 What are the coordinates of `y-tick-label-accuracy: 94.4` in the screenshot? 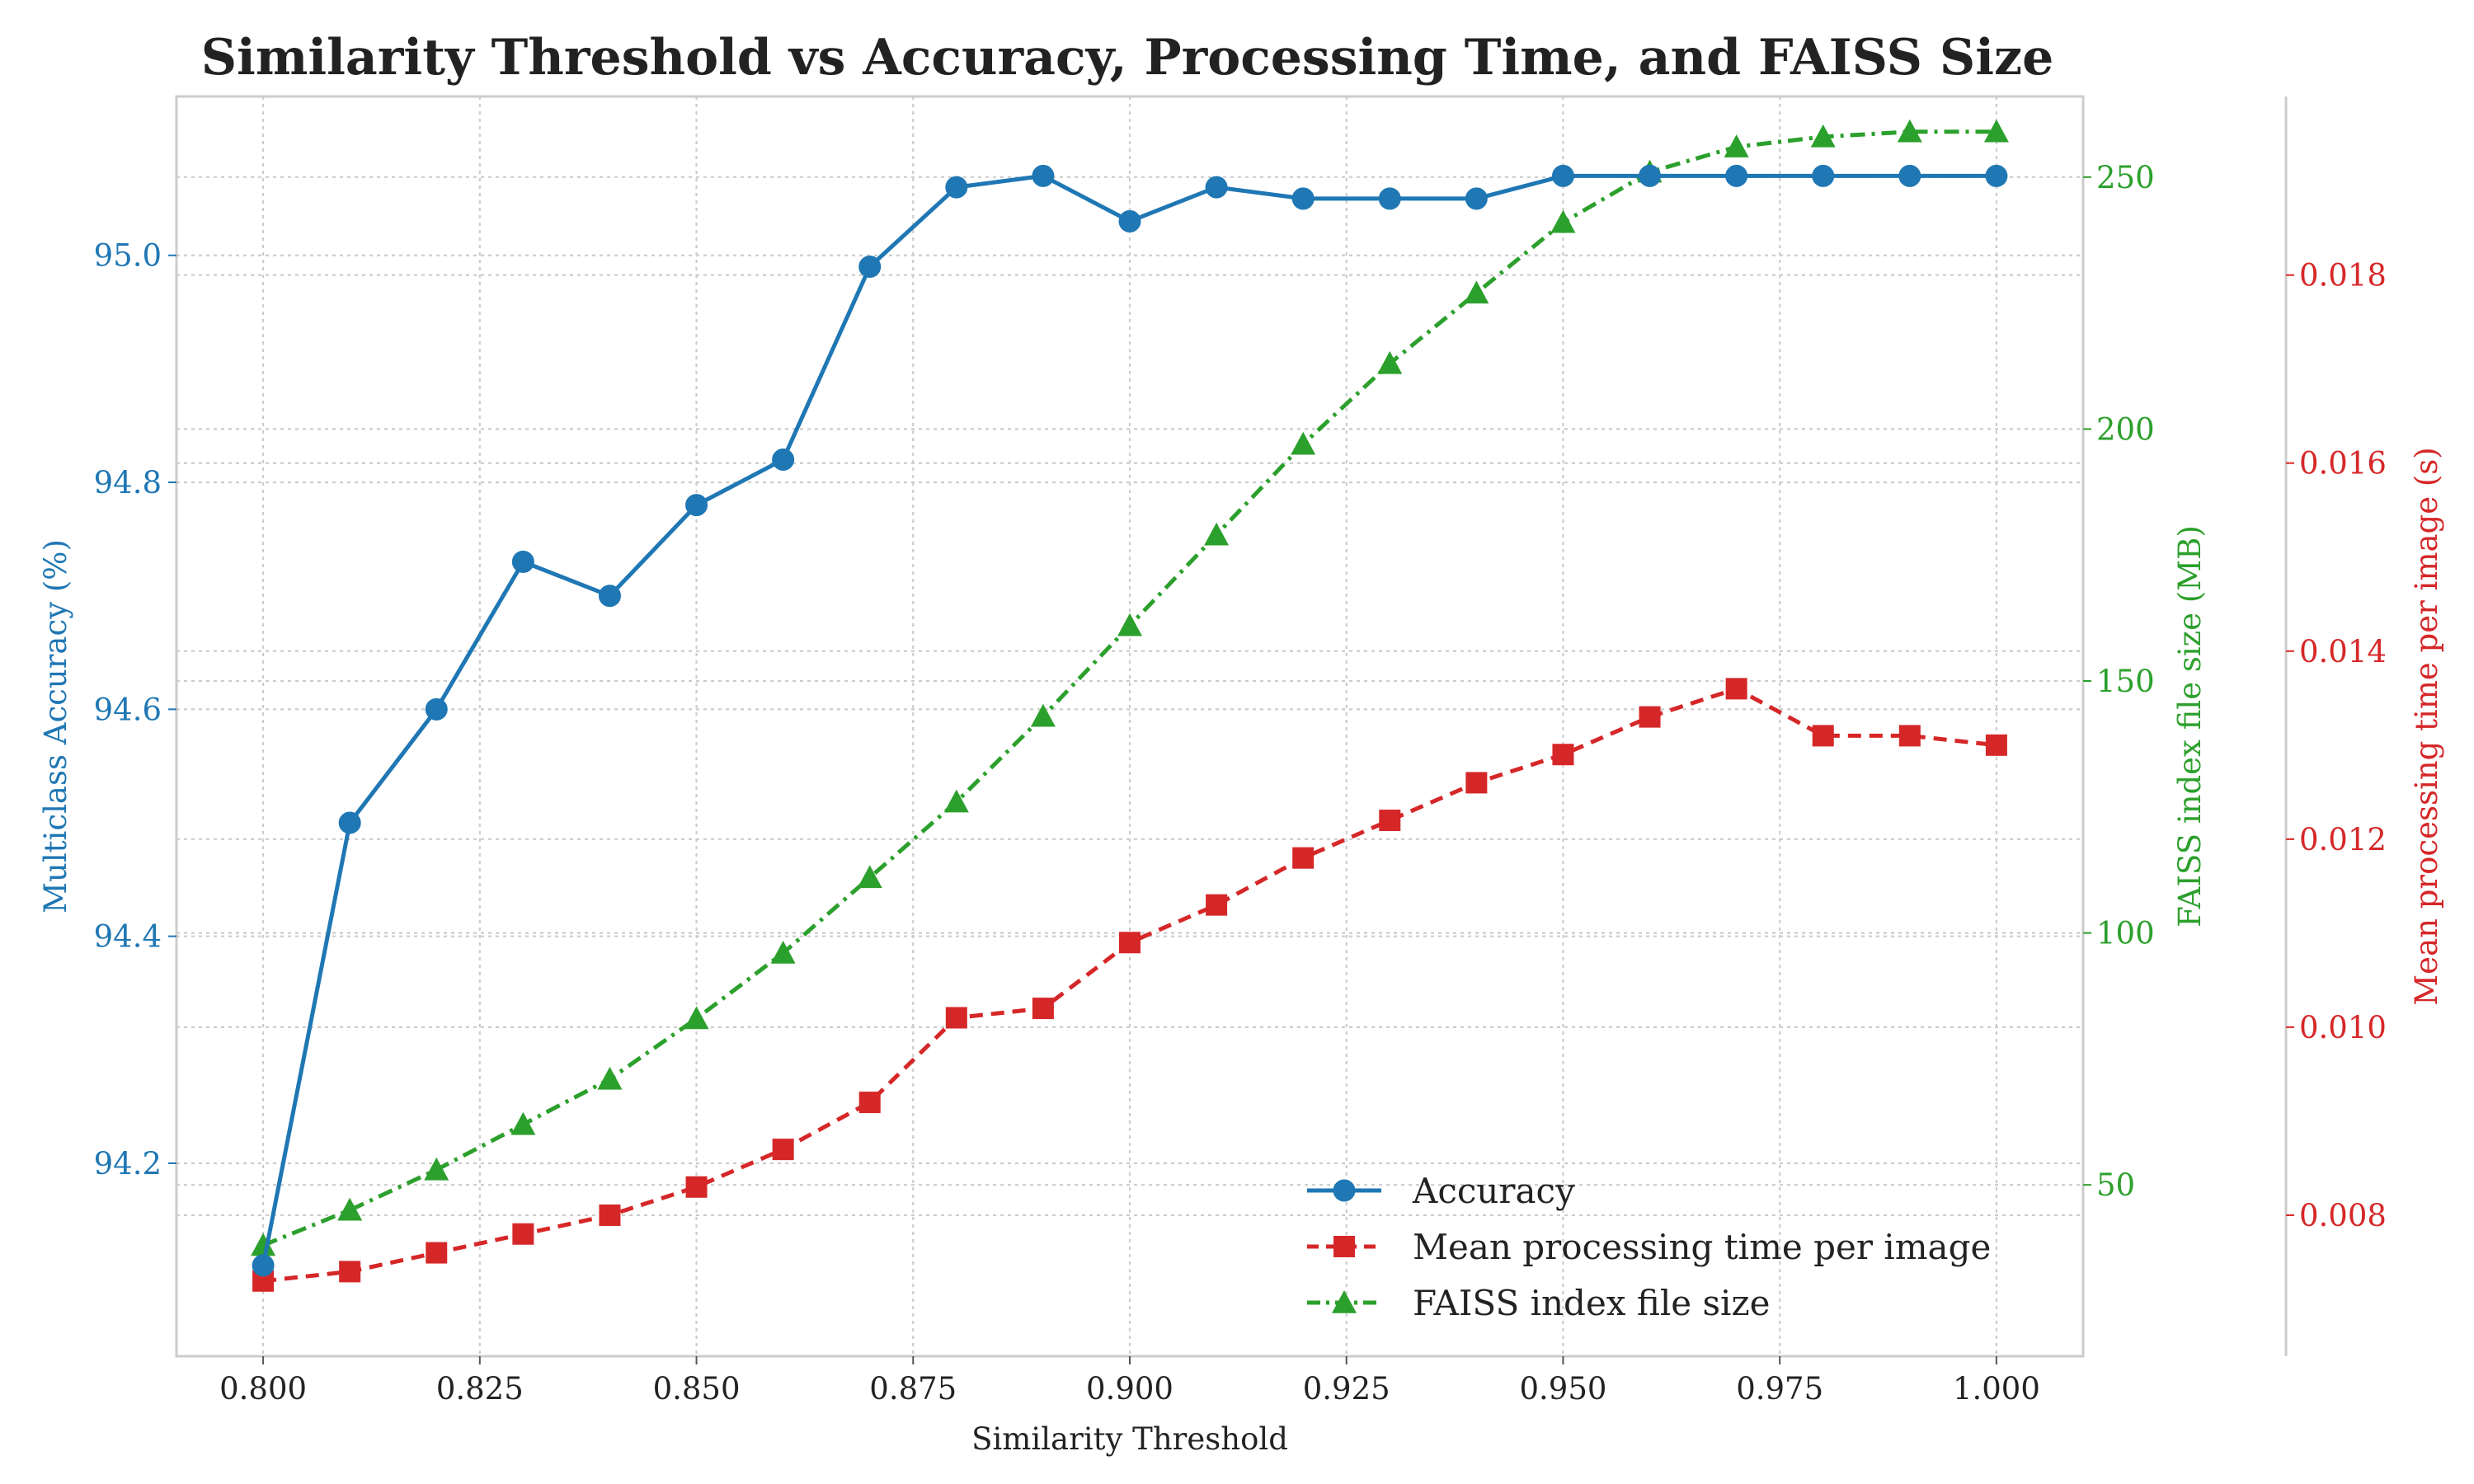 It's located at (128, 937).